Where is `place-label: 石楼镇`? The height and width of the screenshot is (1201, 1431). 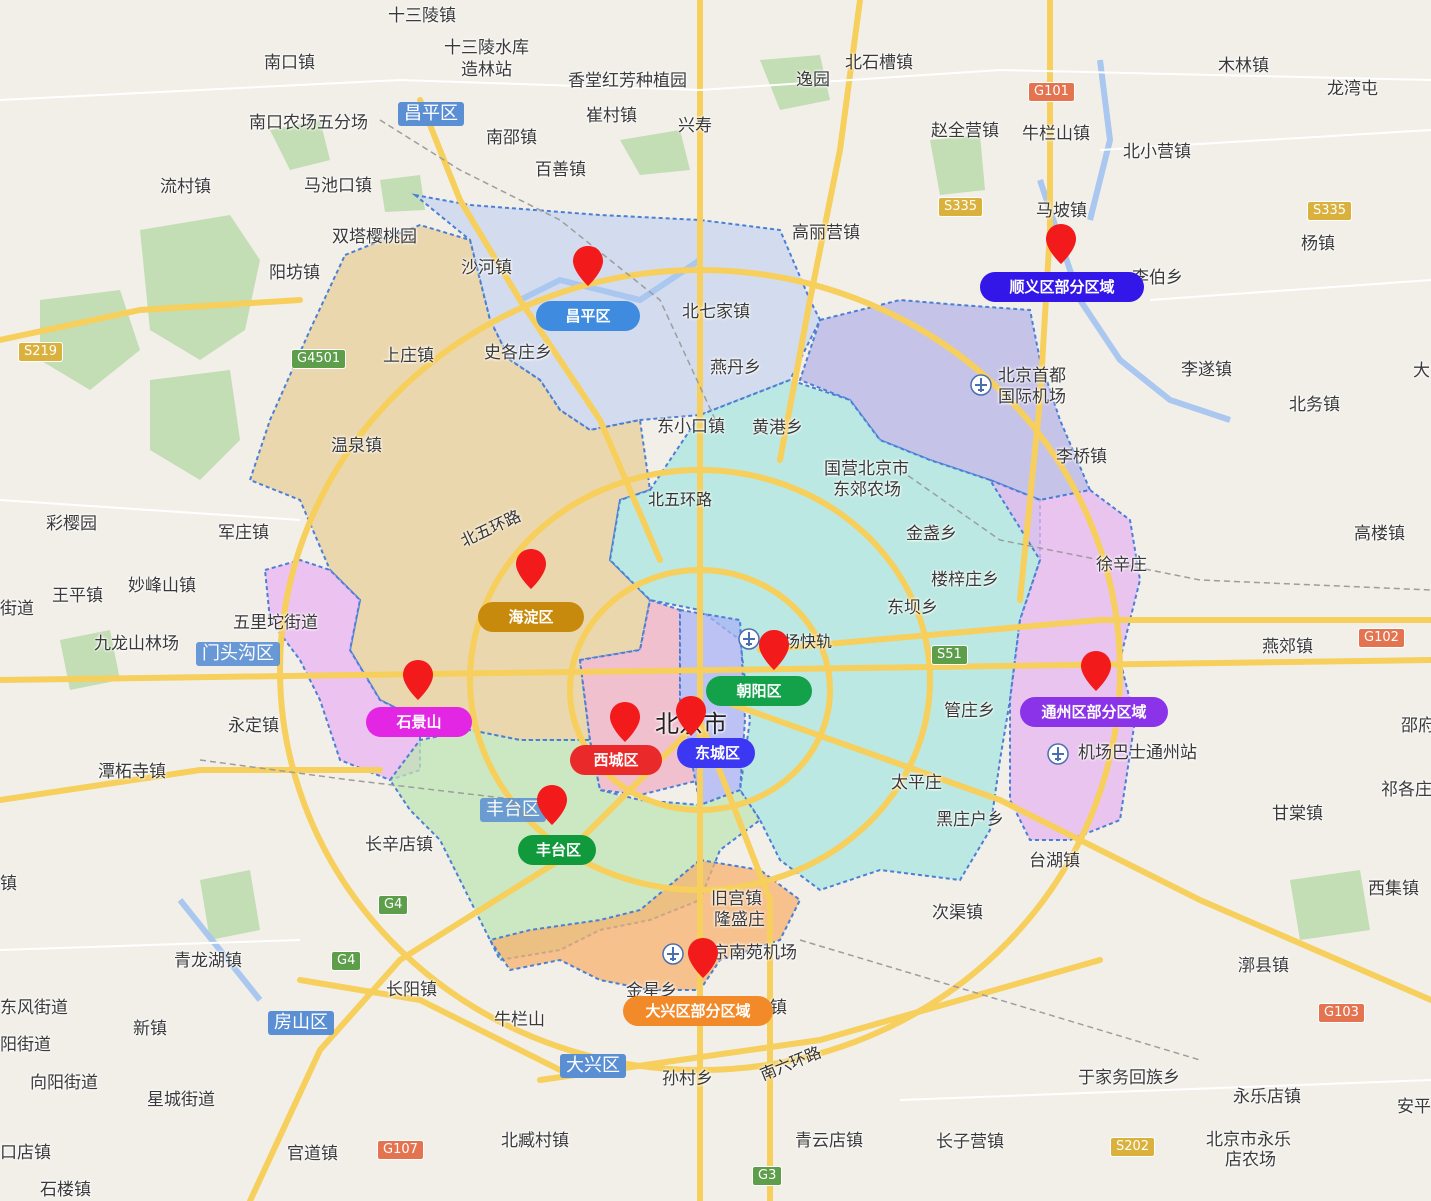
place-label: 石楼镇 is located at coordinates (65, 1190).